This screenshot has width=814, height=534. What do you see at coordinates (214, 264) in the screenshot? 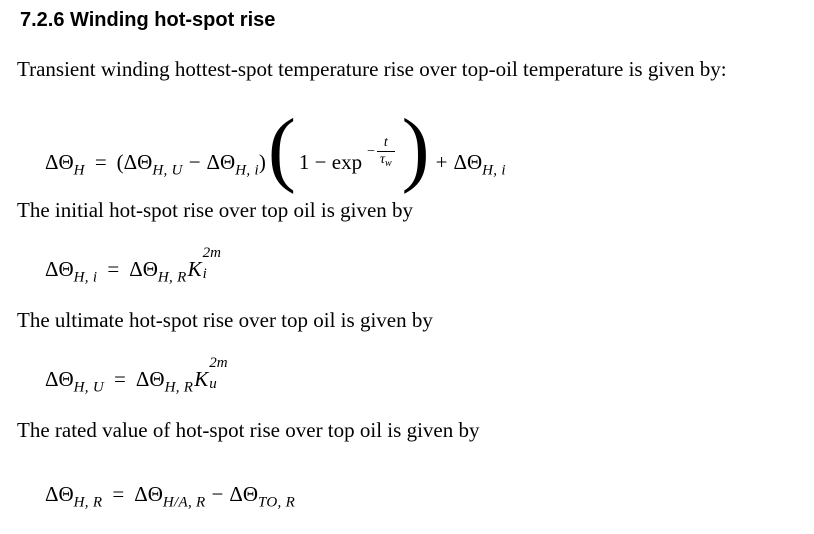
I see `k-supsub-stack: 2m i` at bounding box center [214, 264].